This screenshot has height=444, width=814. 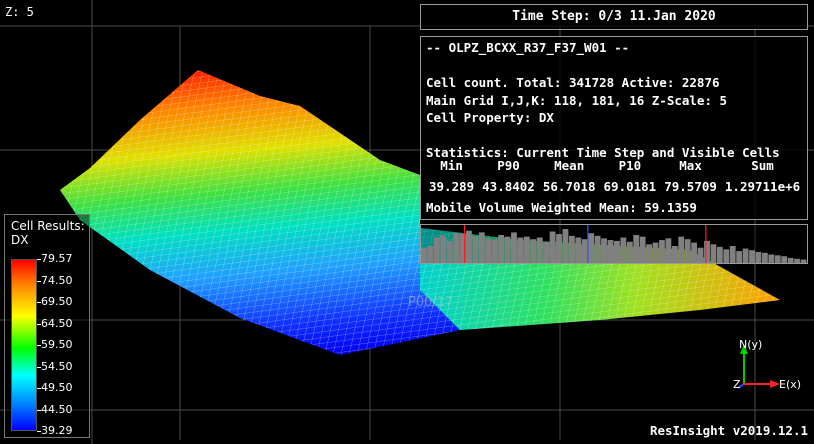 I want to click on stats-value-p90: 43.8402, so click(x=508, y=186).